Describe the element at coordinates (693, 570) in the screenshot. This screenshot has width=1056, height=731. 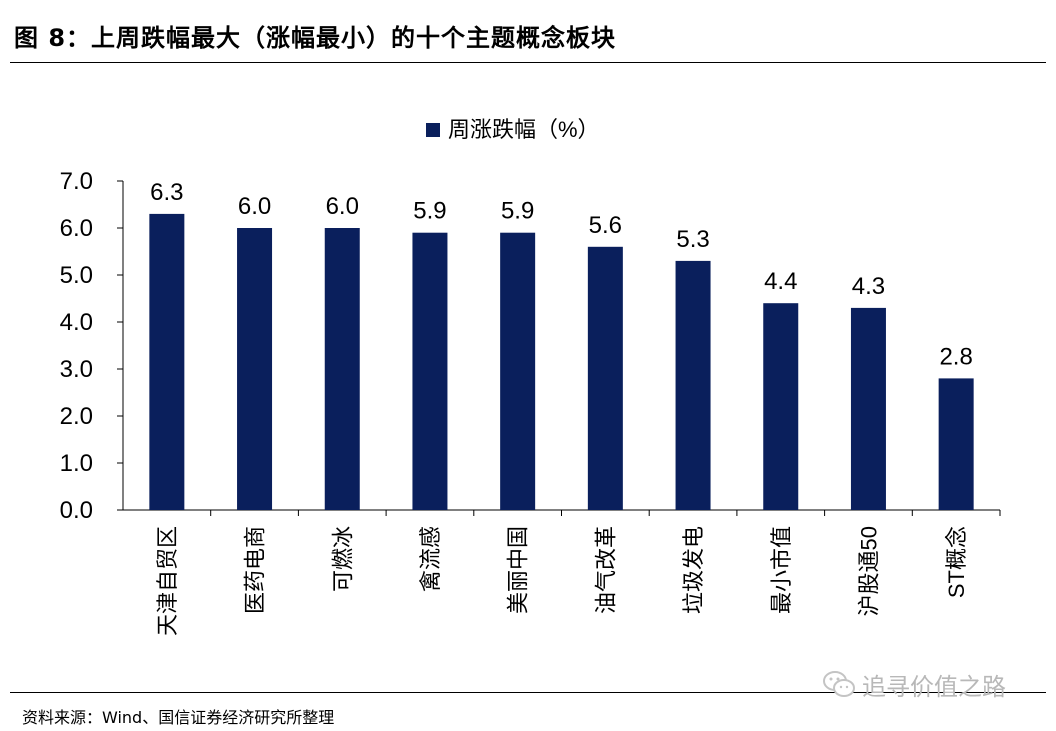
I see `x-tick-label: 垃圾发电` at that location.